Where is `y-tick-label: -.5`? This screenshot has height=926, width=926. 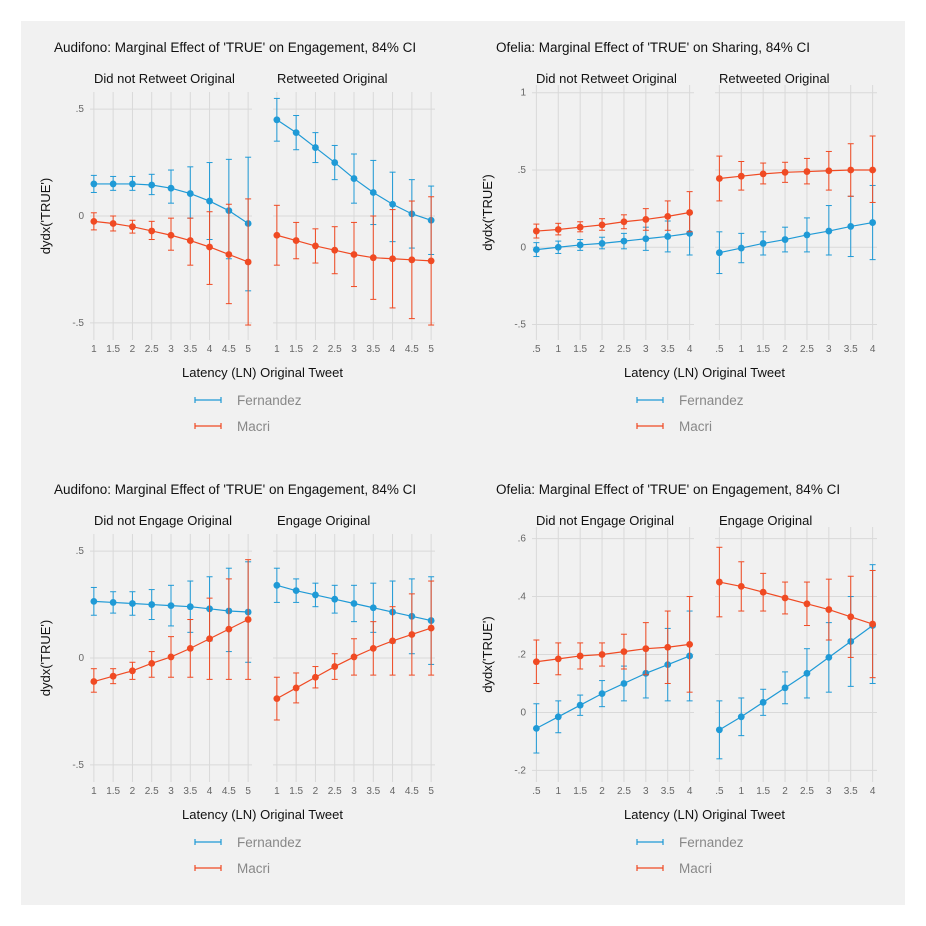
y-tick-label: -.5 is located at coordinates (520, 325).